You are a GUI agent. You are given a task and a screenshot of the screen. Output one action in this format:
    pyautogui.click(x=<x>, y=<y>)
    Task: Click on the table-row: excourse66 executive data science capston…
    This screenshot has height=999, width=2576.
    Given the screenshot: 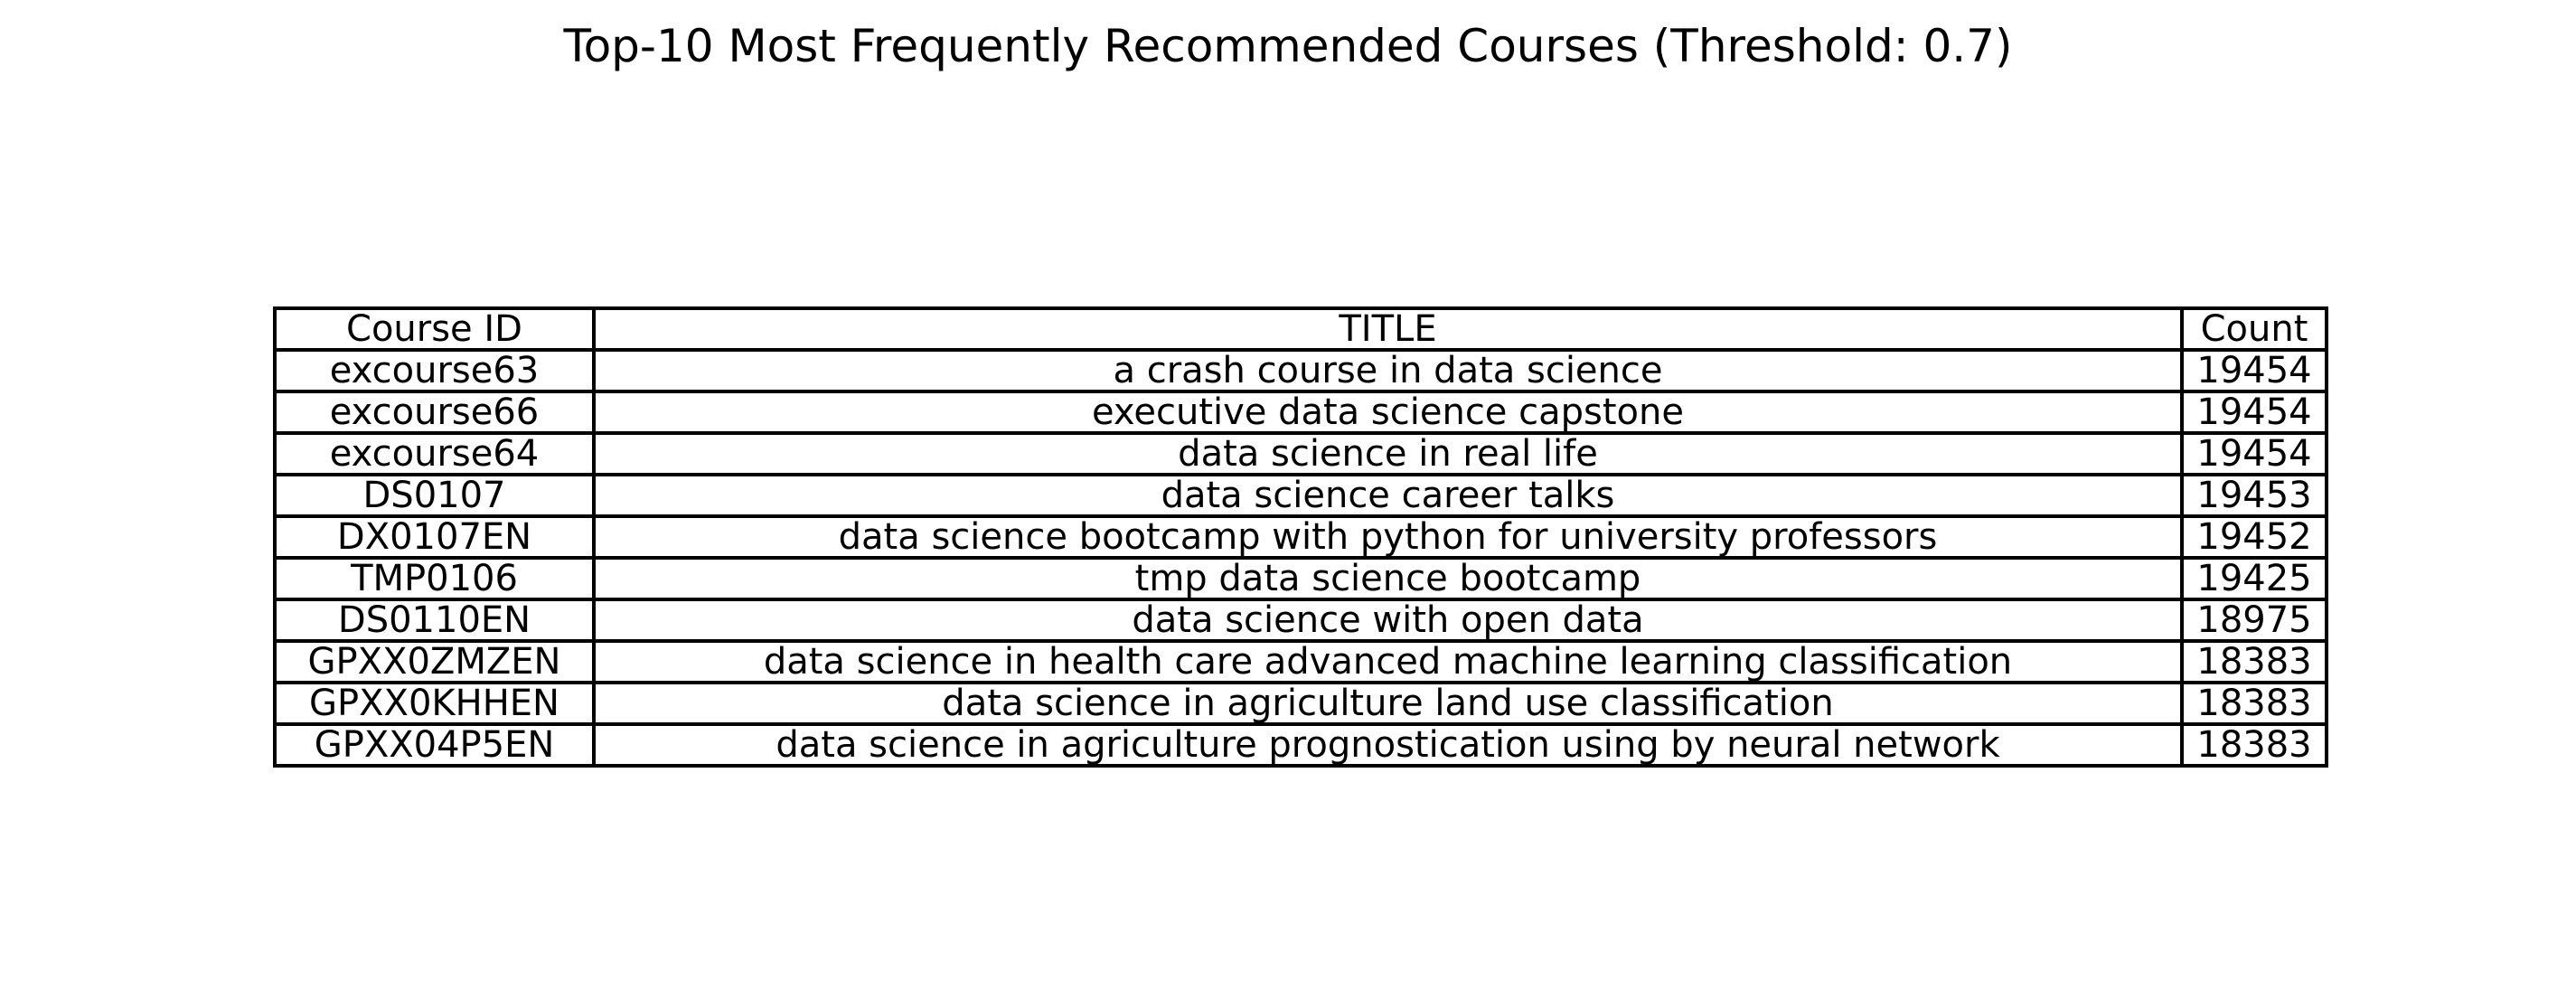 What is the action you would take?
    pyautogui.click(x=1300, y=412)
    